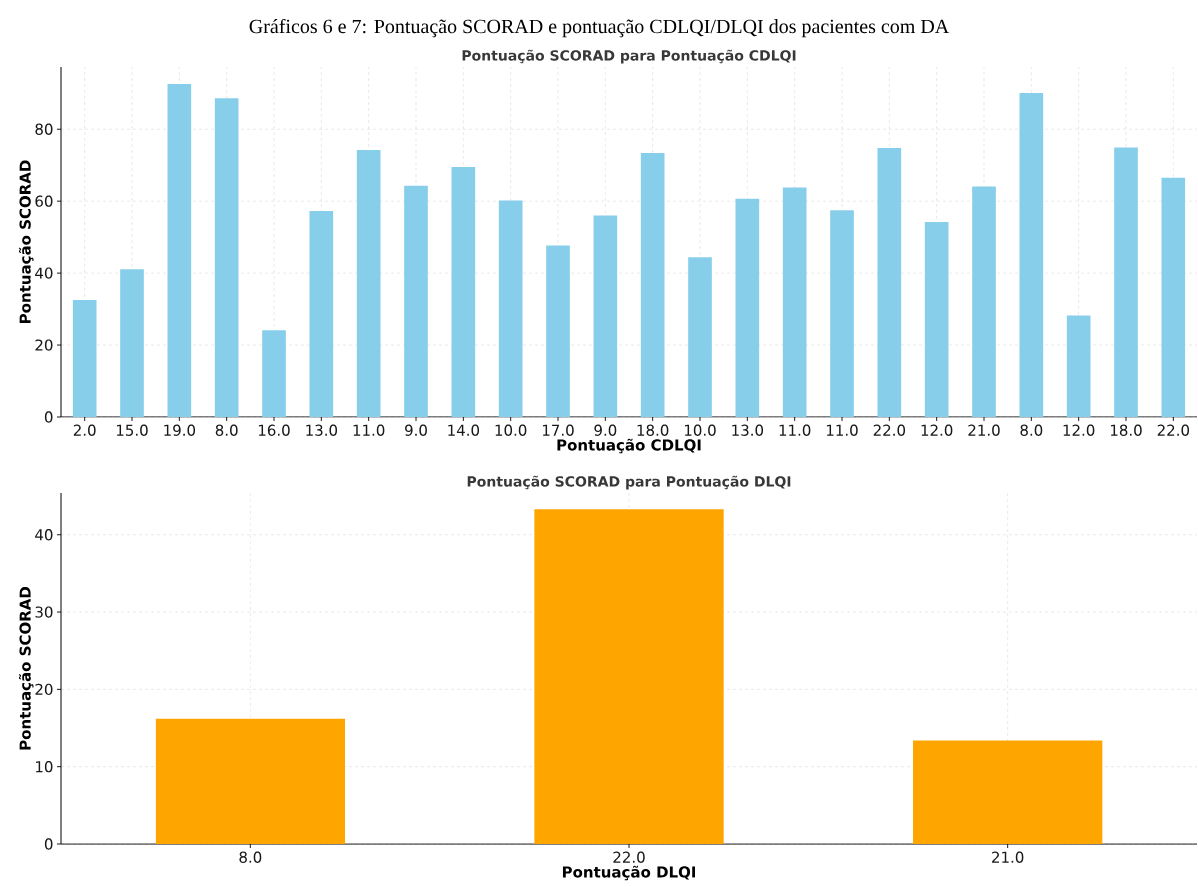  What do you see at coordinates (599, 28) in the screenshot?
I see `chart-title: Gráficos 6 e 7: Pontuação SCORAD e pontuação CDLQI/DLQI dos pacientes com DA` at bounding box center [599, 28].